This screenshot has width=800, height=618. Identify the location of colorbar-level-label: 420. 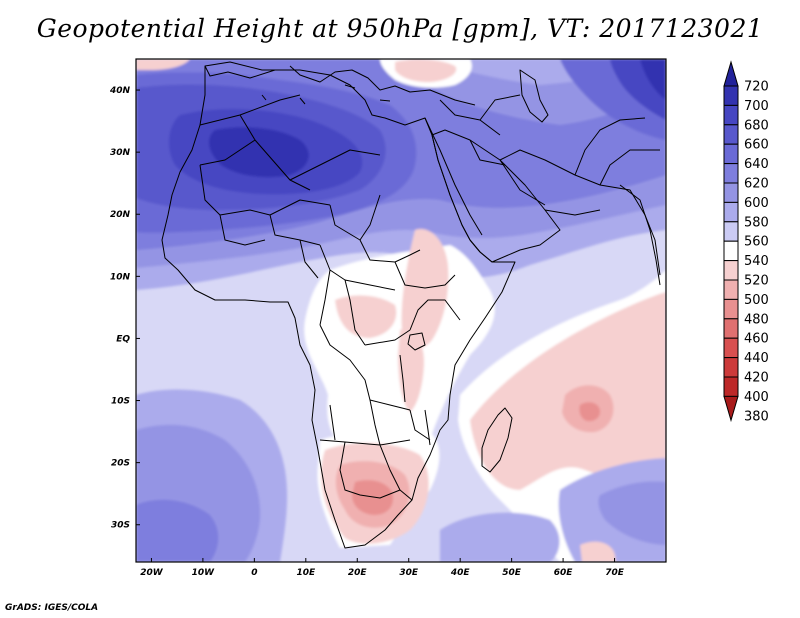
(756, 378).